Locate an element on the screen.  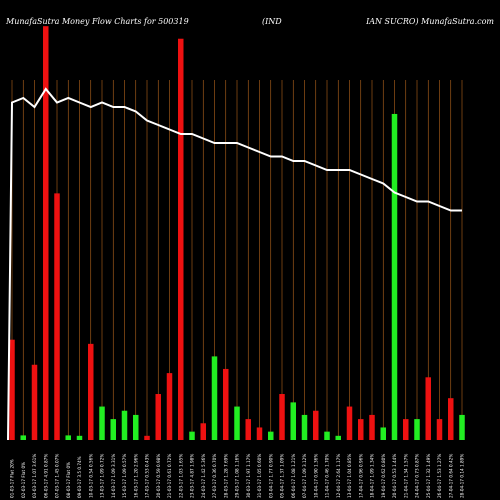
x-tick-label: 26-04-17 1.53 1.27% is located at coordinates (439, 476).